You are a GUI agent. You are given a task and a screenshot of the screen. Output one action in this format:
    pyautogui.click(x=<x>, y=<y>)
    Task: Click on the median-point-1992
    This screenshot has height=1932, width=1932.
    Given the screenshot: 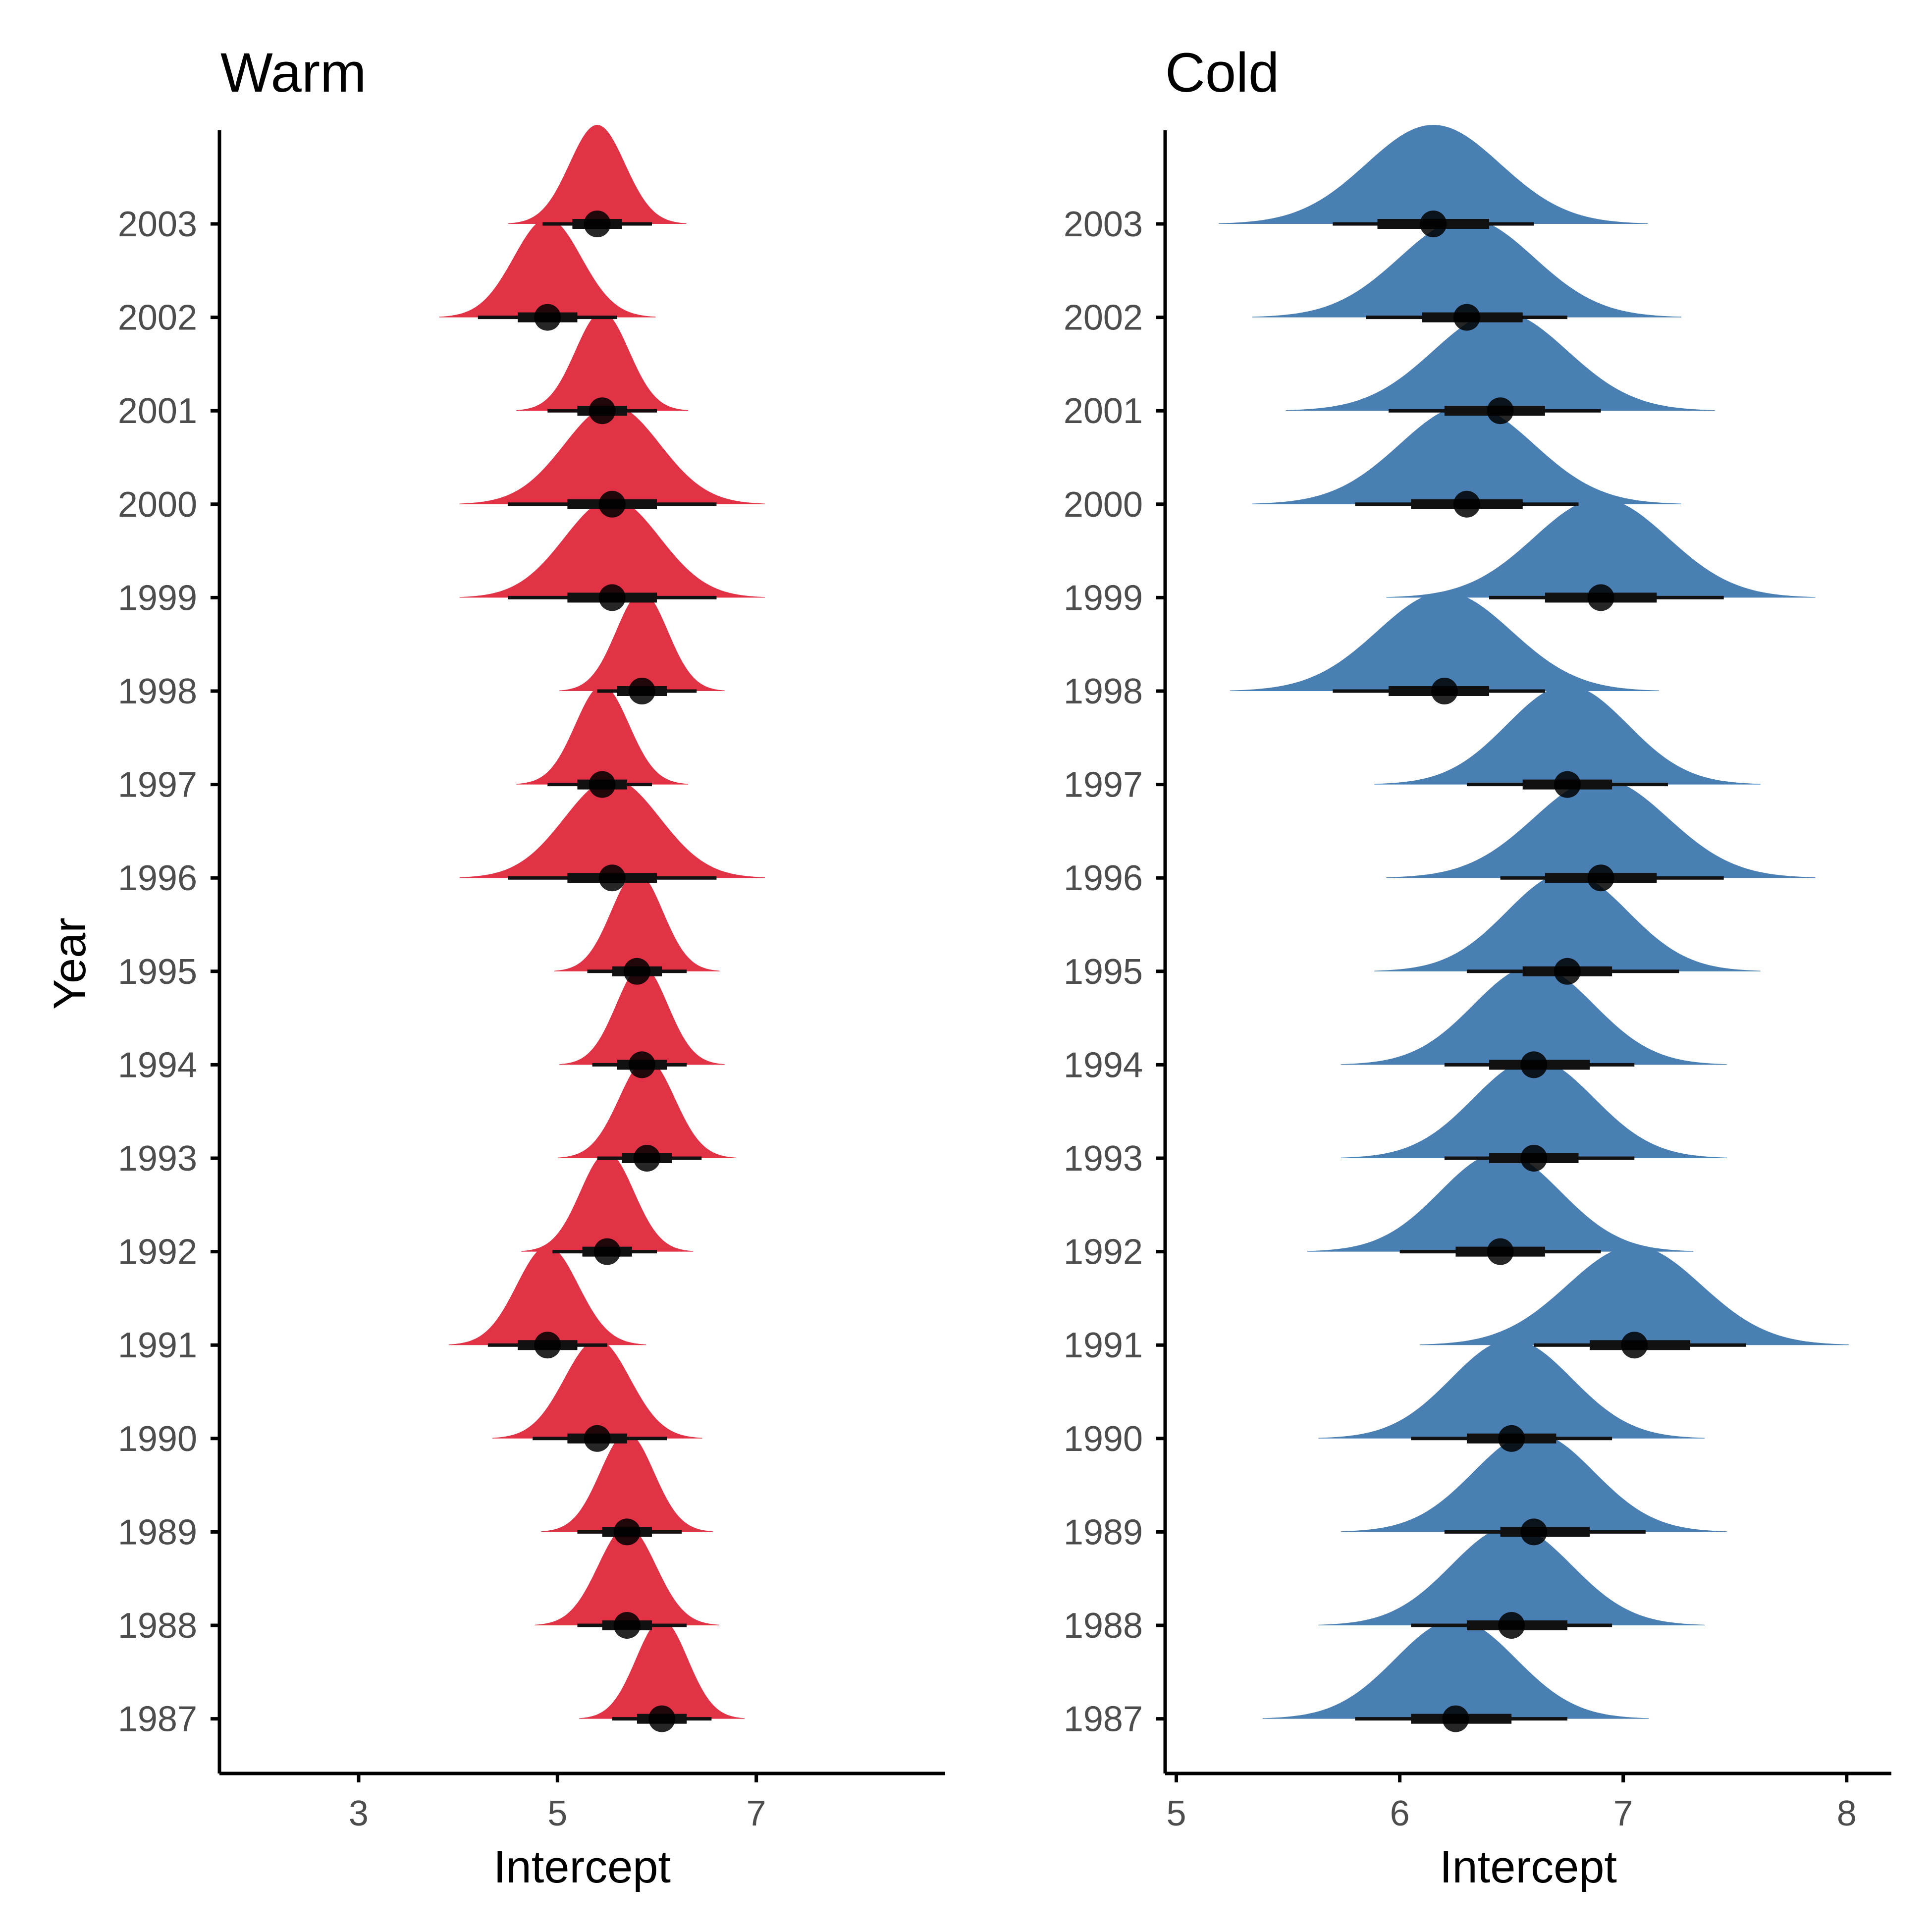 What is the action you would take?
    pyautogui.click(x=1500, y=1251)
    